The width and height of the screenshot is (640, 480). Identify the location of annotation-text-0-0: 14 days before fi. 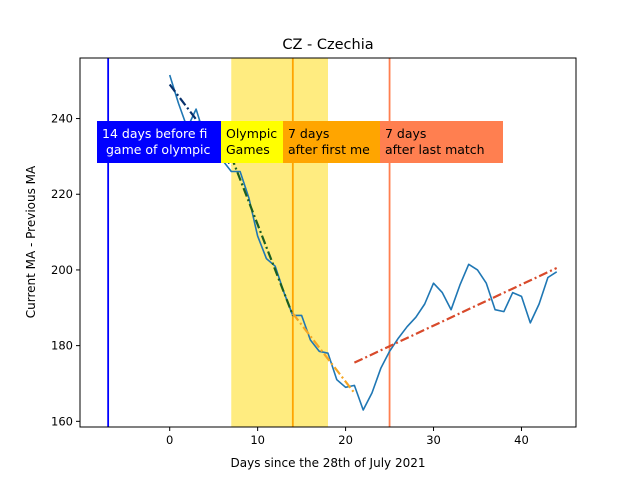
(154, 133).